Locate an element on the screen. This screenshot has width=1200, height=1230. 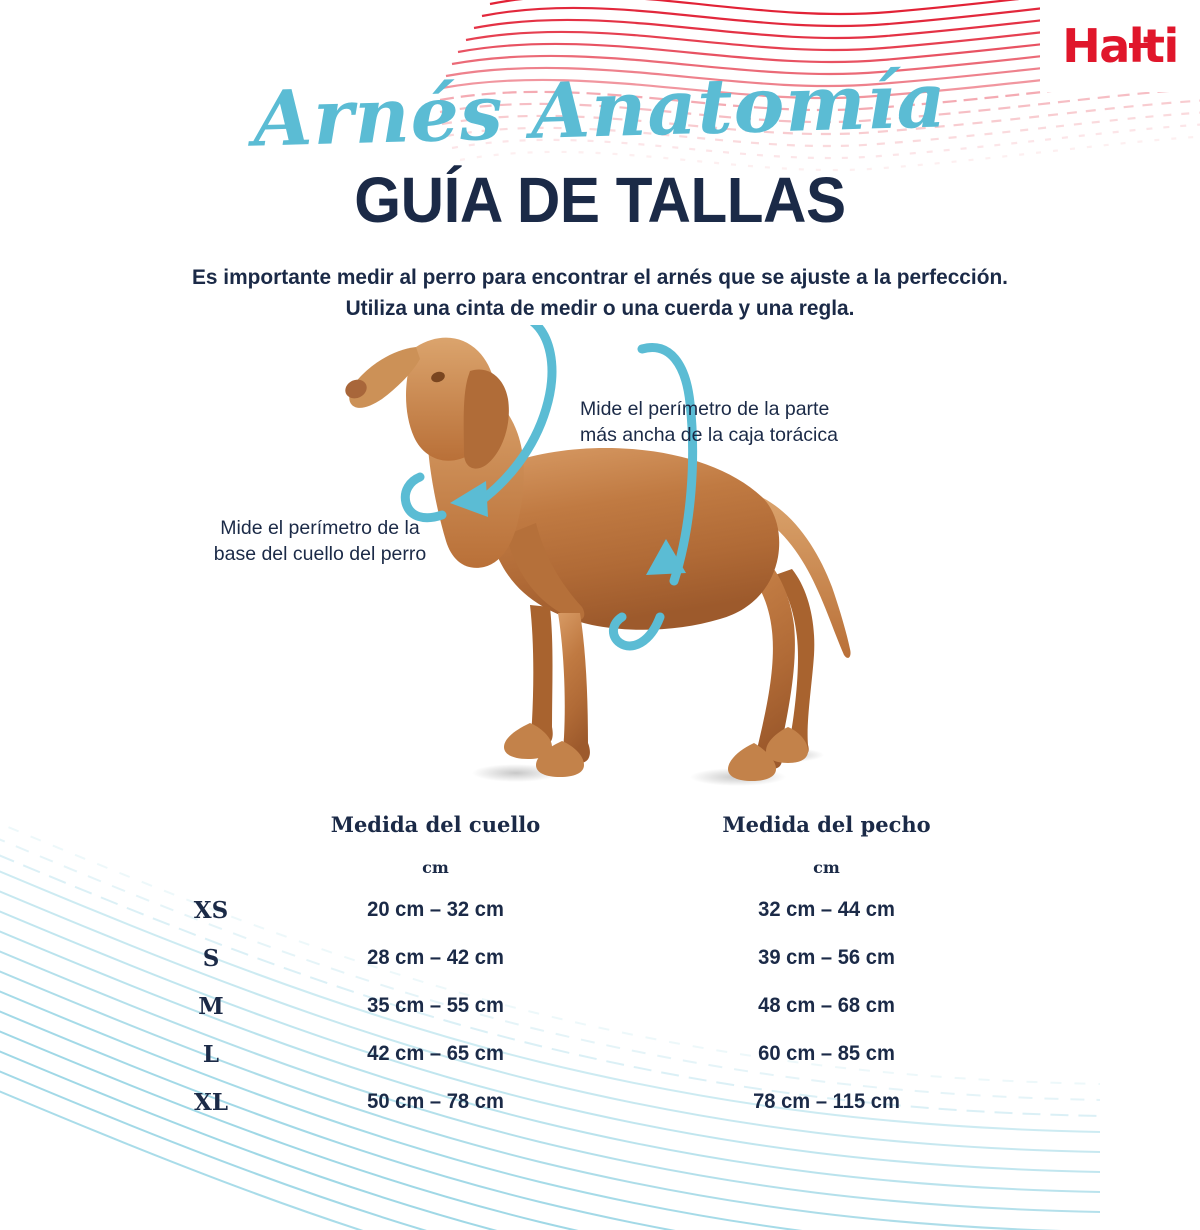
unit-neck: cm is located at coordinates (435, 867).